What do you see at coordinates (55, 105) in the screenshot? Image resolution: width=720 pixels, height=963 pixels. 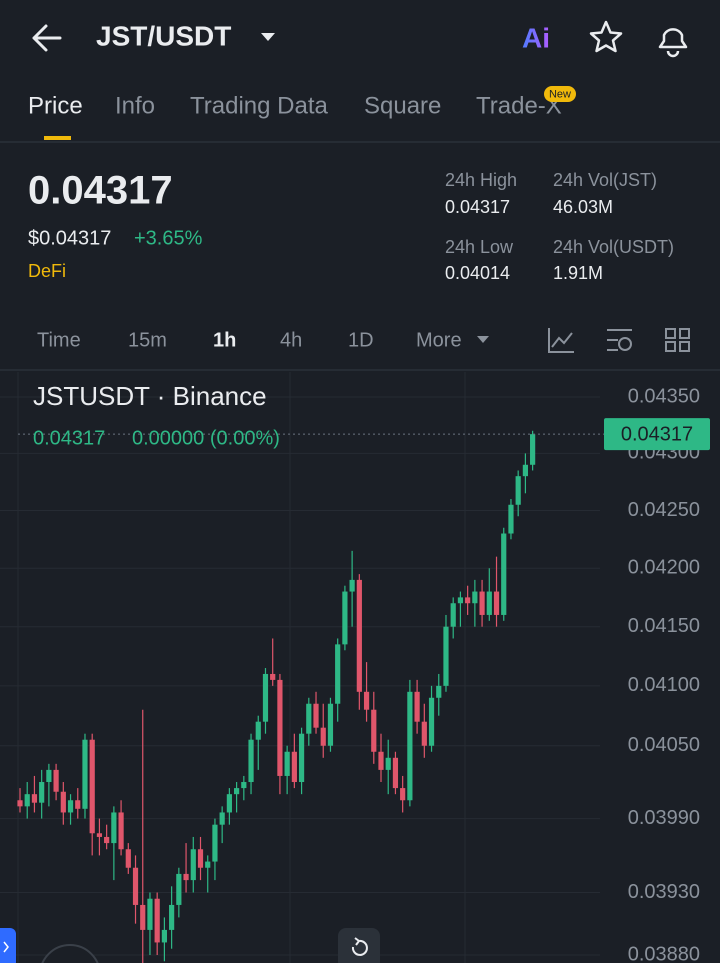 I see `tab: Price` at bounding box center [55, 105].